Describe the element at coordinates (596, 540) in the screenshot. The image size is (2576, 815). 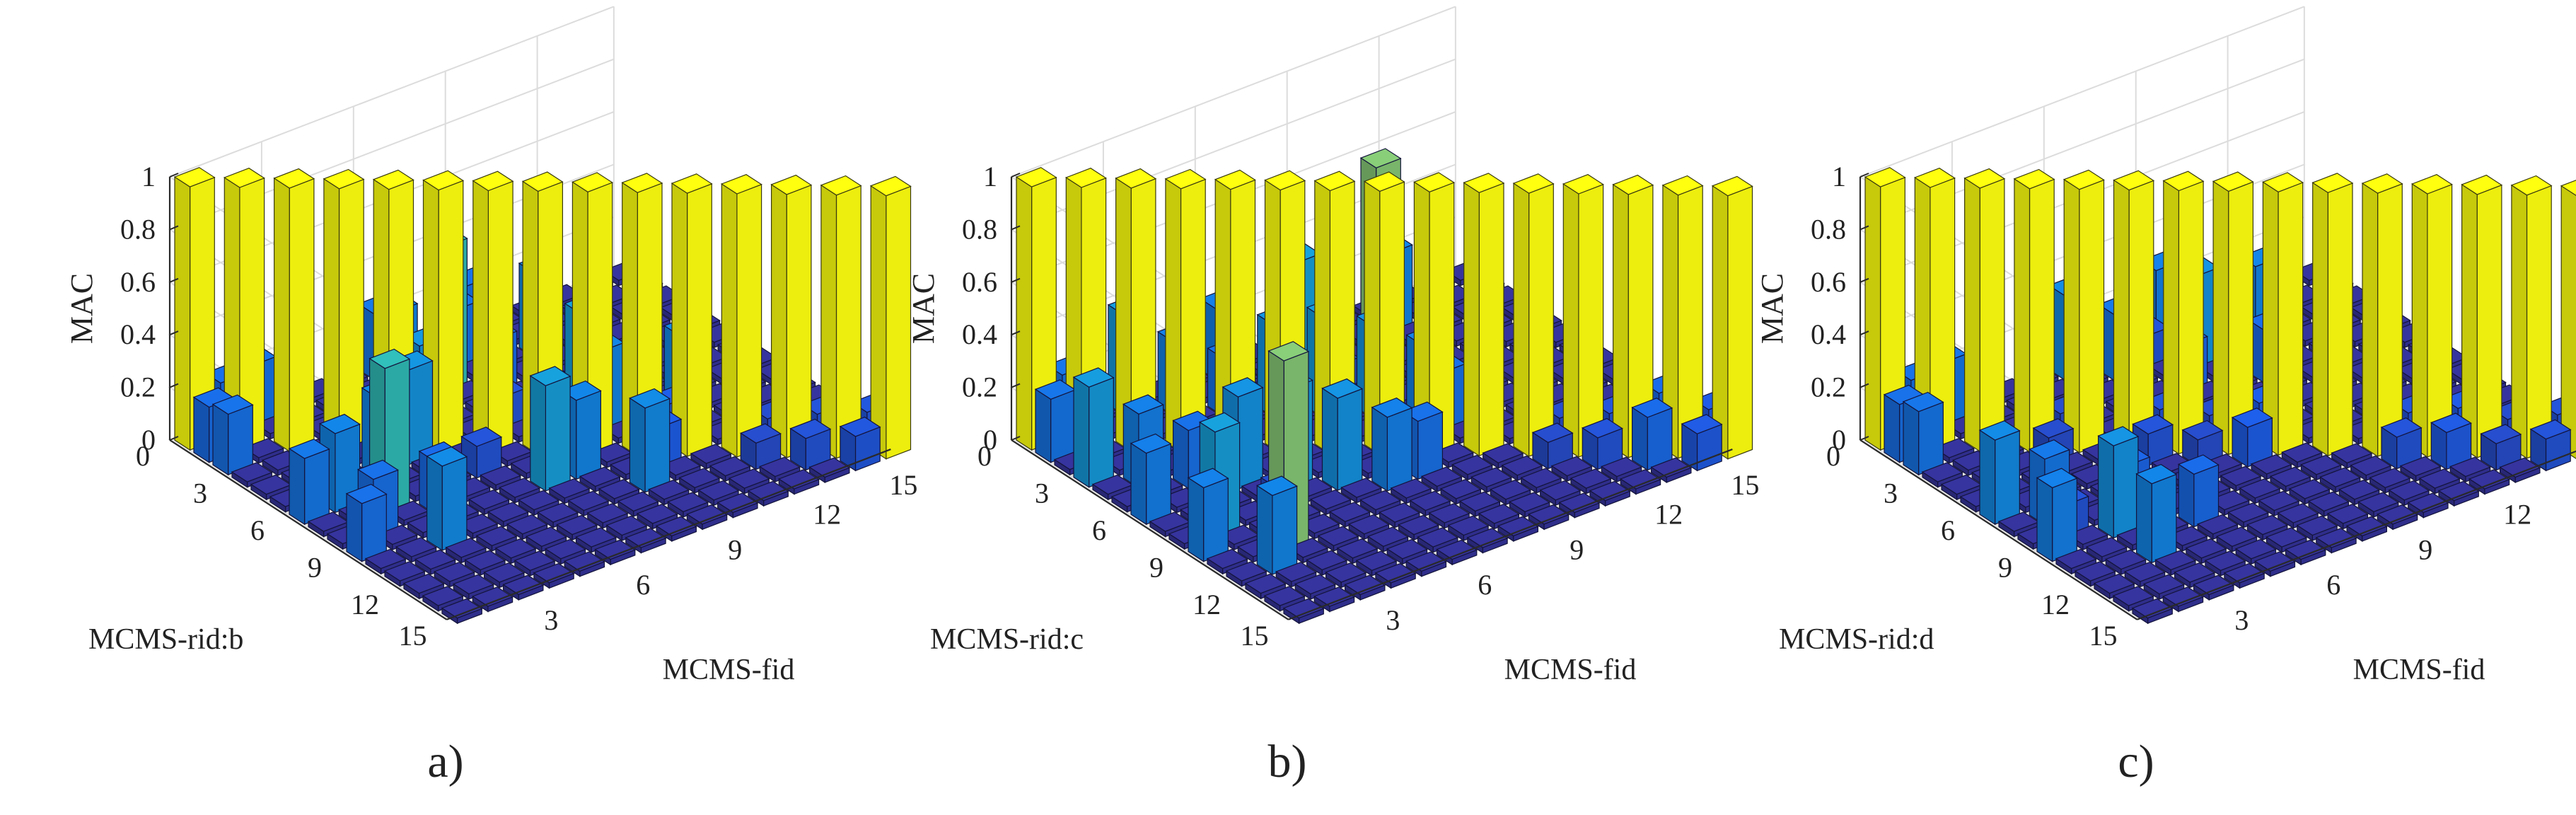
I see `bar-r14-c6` at that location.